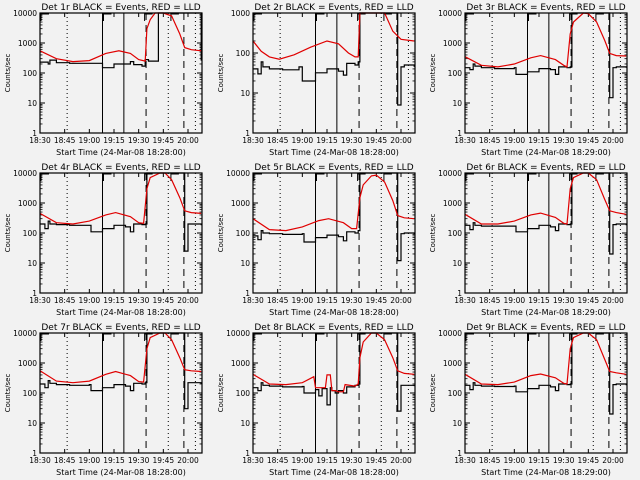 Image resolution: width=640 pixels, height=480 pixels. What do you see at coordinates (546, 312) in the screenshot?
I see `x-axis-label: Start Time (24-Mar-08 18:29:00)` at bounding box center [546, 312].